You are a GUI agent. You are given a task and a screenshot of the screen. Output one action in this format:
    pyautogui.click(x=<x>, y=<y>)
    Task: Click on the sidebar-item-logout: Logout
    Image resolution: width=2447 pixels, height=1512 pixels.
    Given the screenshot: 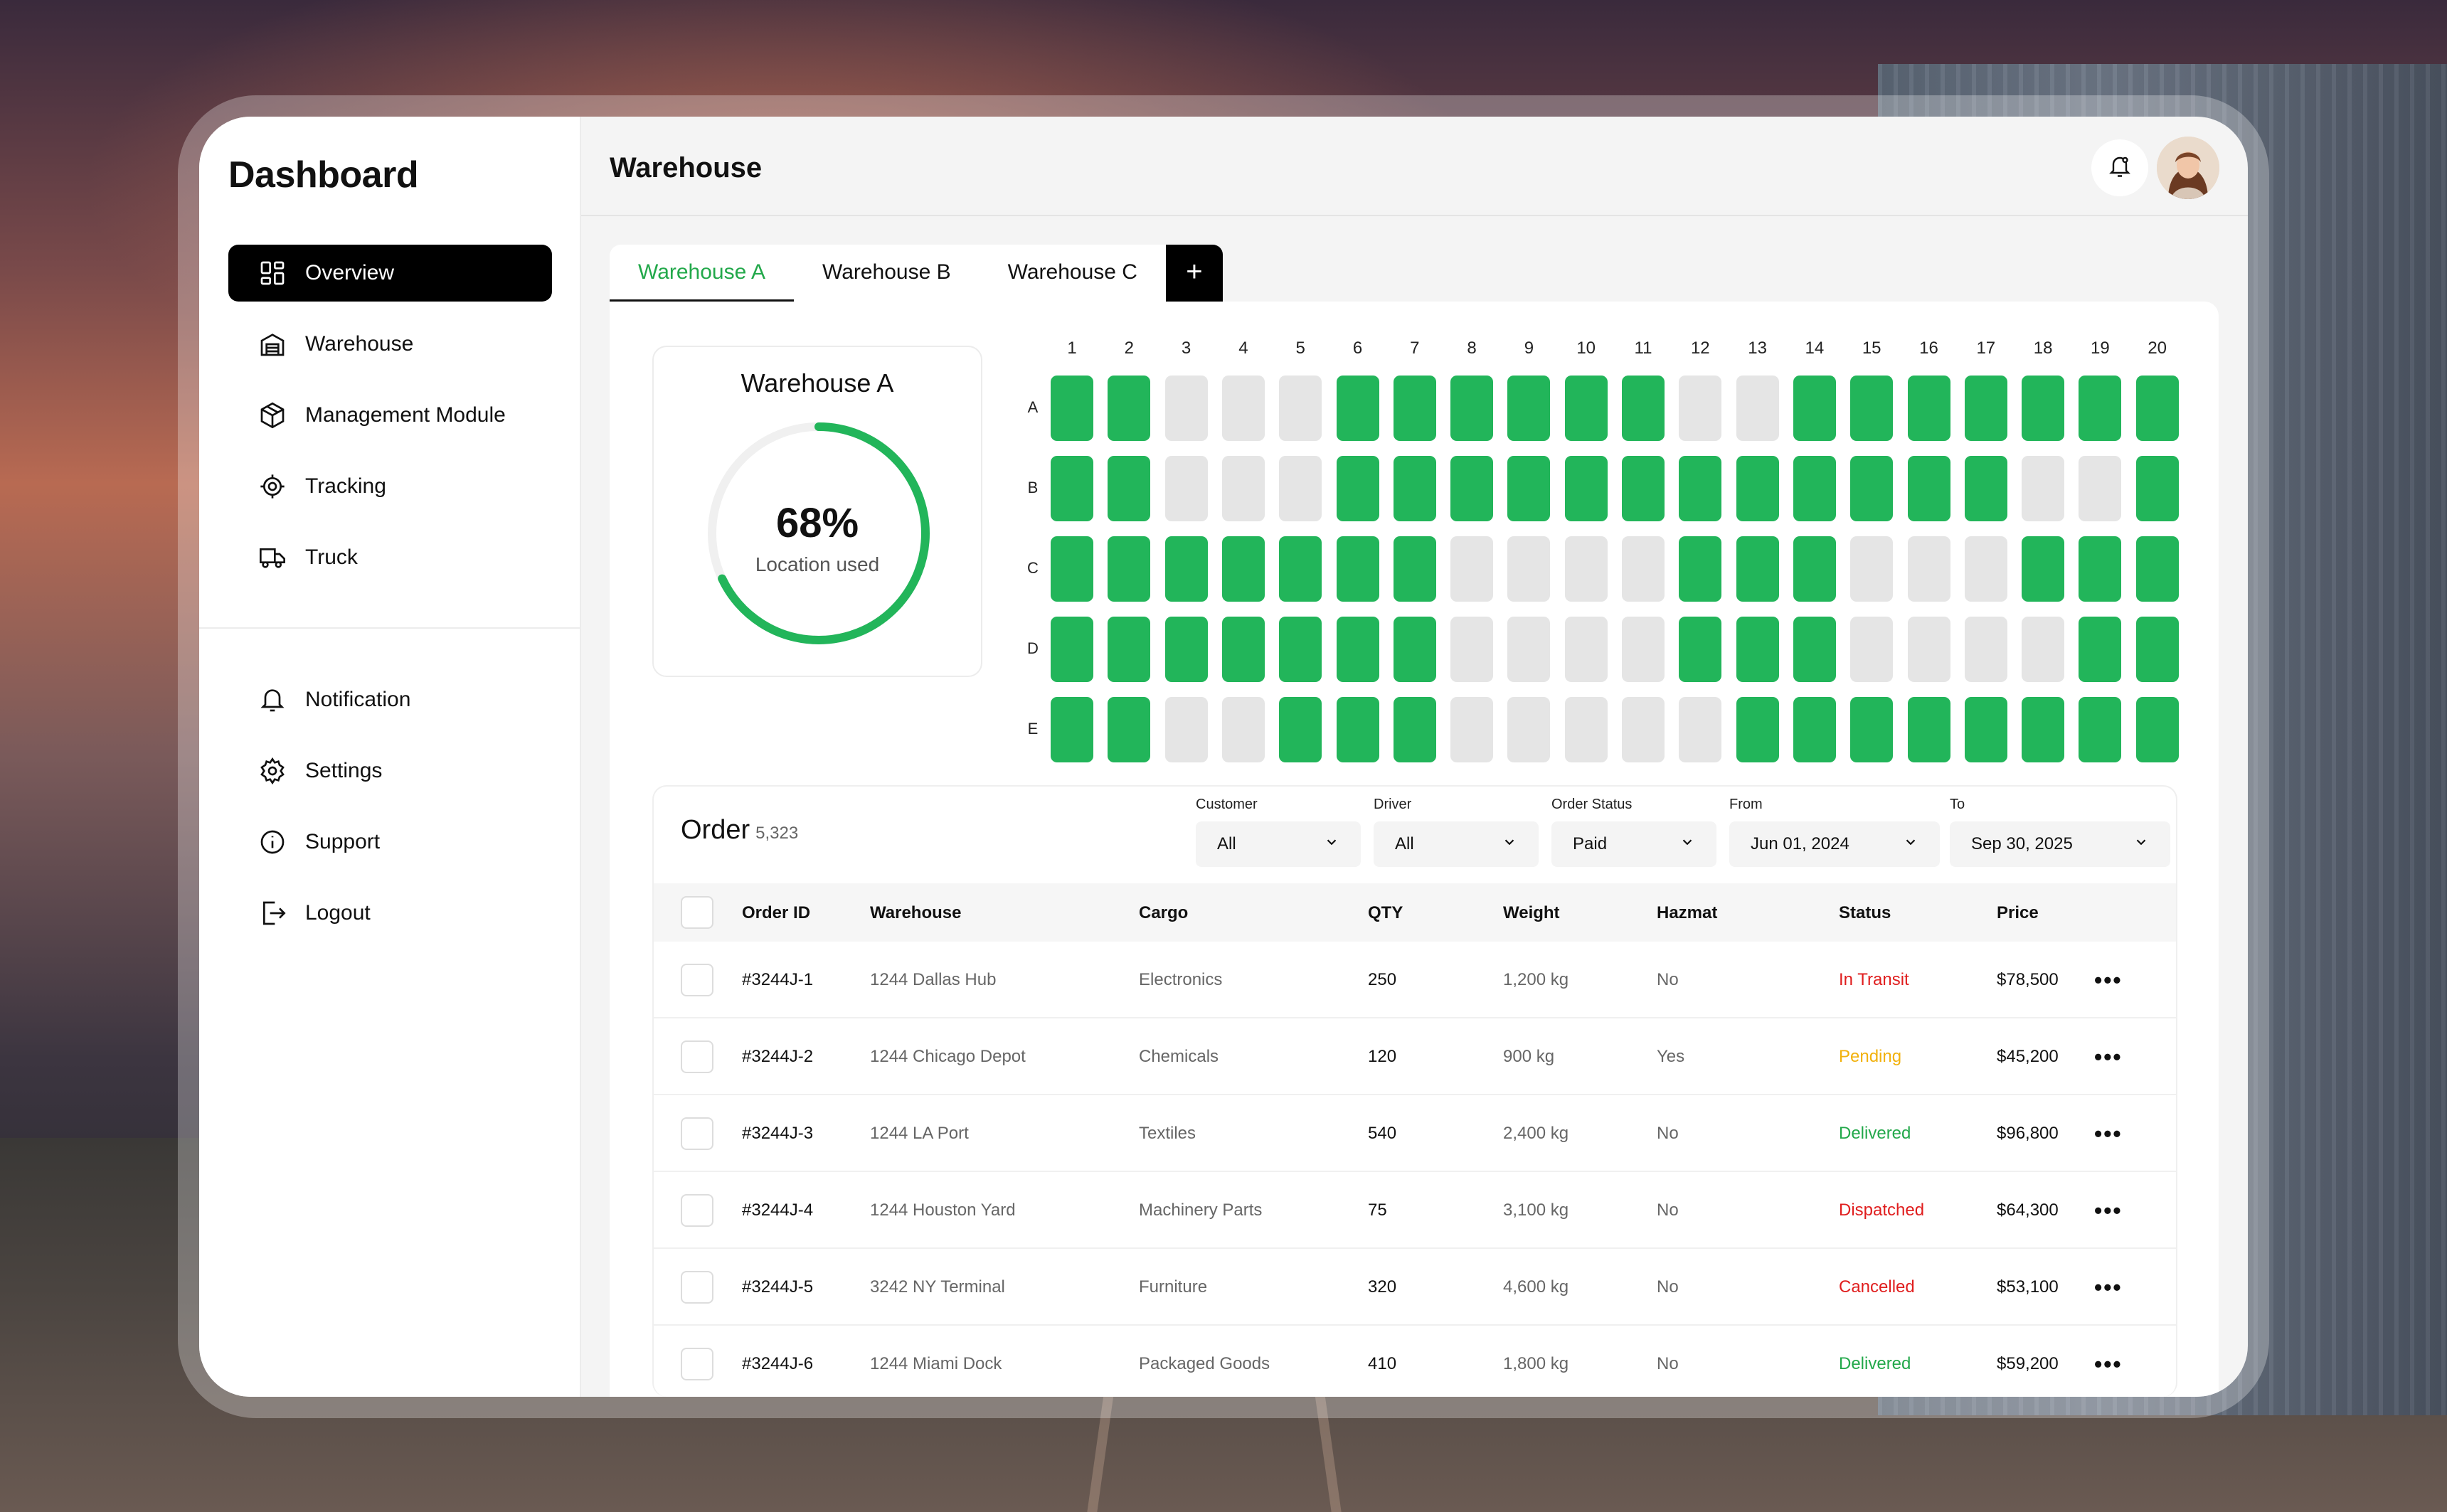 What is the action you would take?
    pyautogui.click(x=390, y=913)
    